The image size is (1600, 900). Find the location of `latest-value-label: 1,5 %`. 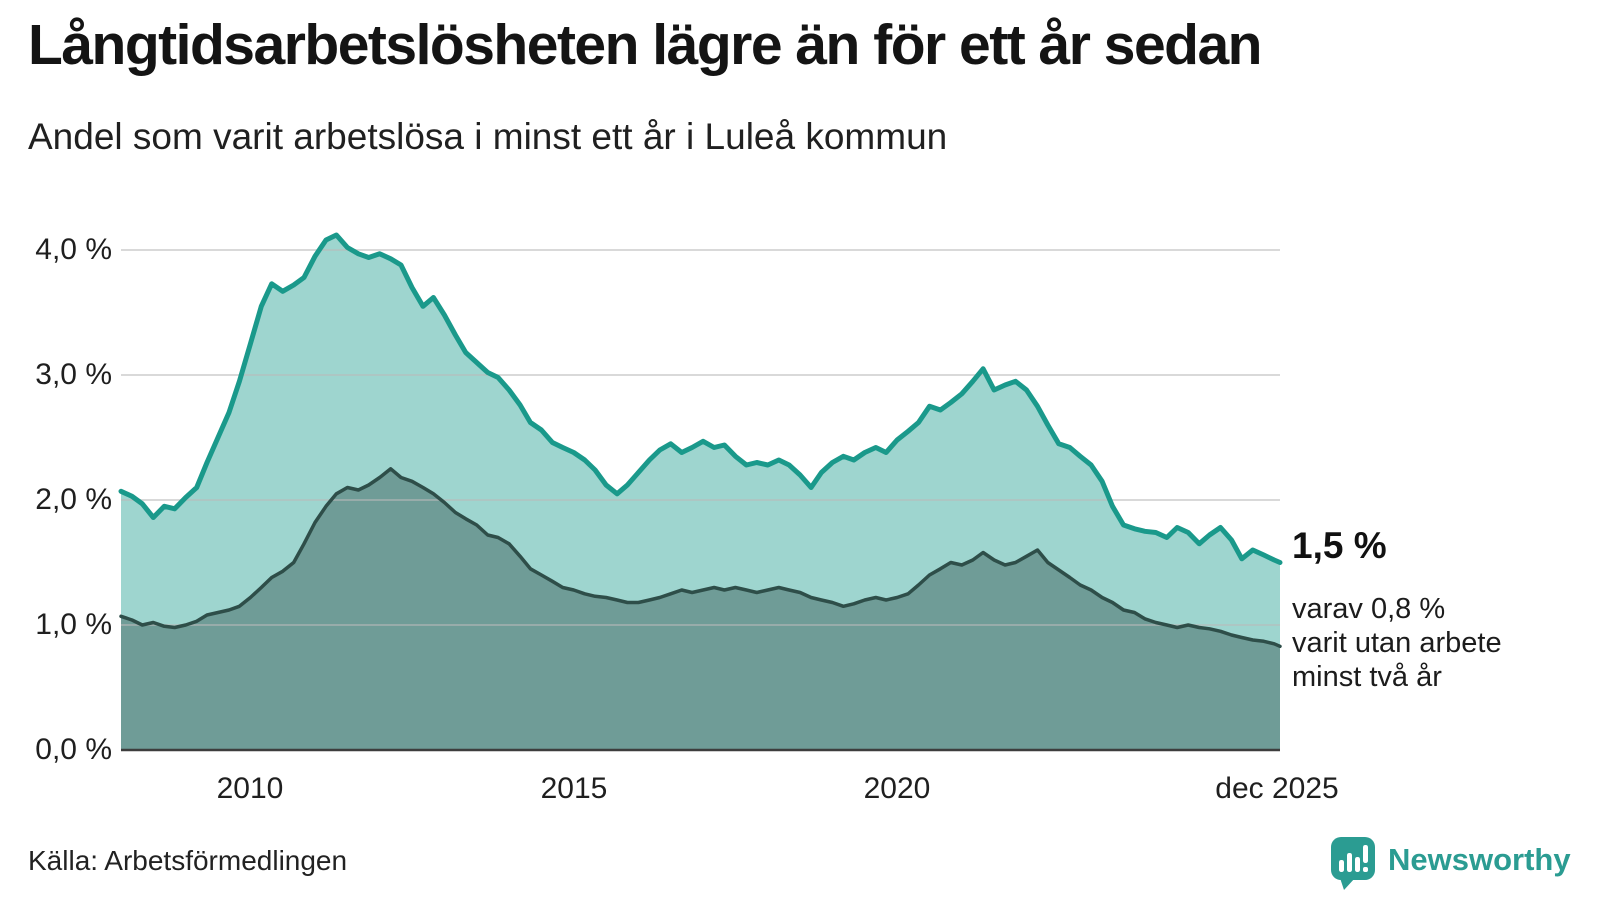

latest-value-label: 1,5 % is located at coordinates (1339, 545).